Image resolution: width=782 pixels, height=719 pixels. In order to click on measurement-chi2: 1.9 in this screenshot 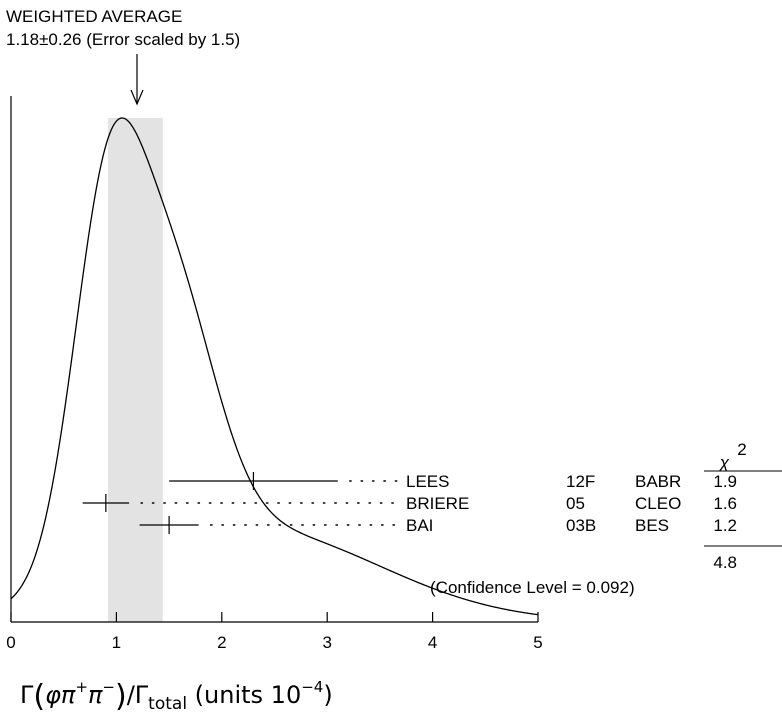, I will do `click(725, 481)`.